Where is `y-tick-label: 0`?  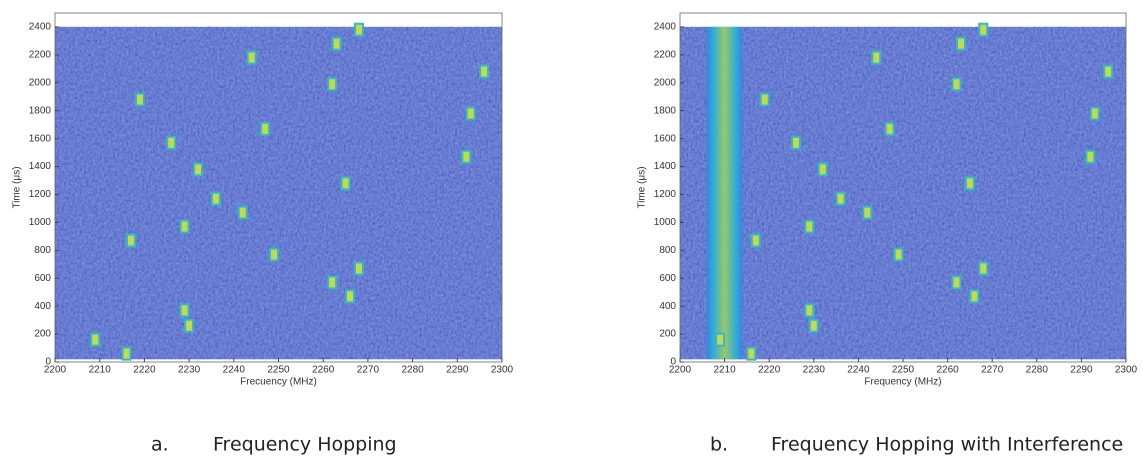 y-tick-label: 0 is located at coordinates (48, 362).